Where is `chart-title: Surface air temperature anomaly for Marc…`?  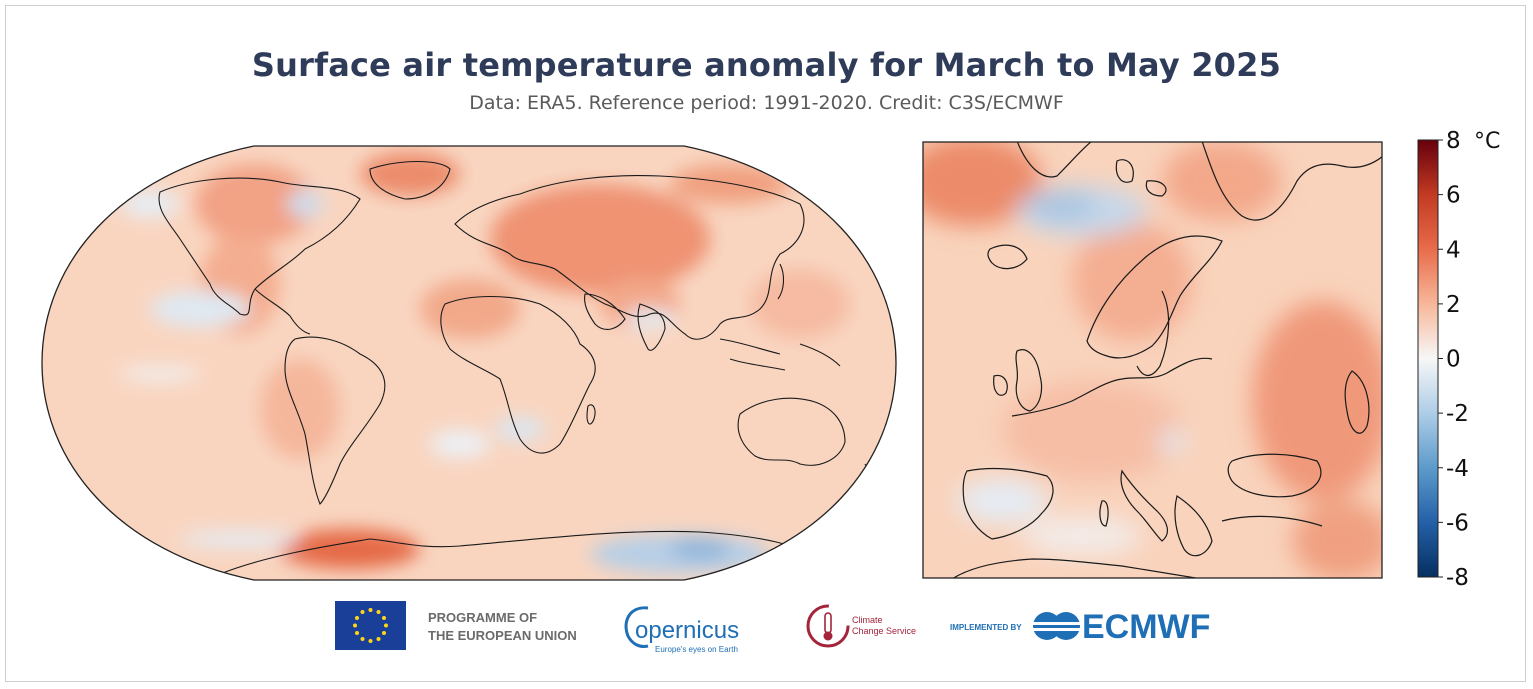
chart-title: Surface air temperature anomaly for Marc… is located at coordinates (766, 65).